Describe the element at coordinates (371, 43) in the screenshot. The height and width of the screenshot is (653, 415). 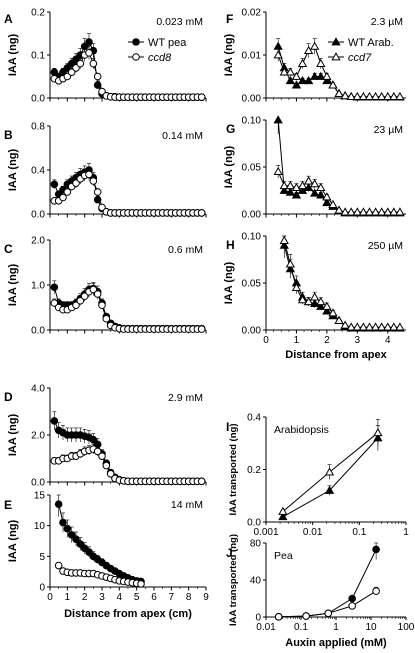
I see `legend-label: WT Arab.` at that location.